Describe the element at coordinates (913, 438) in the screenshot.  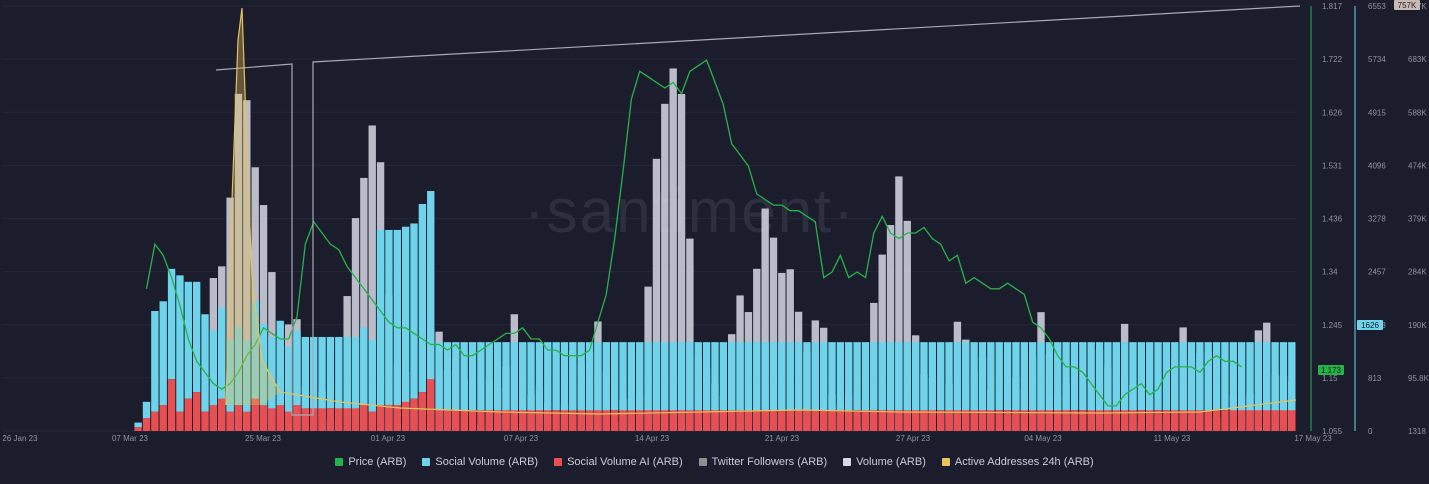
I see `x-axis-tick-label: 27 Apr 23` at that location.